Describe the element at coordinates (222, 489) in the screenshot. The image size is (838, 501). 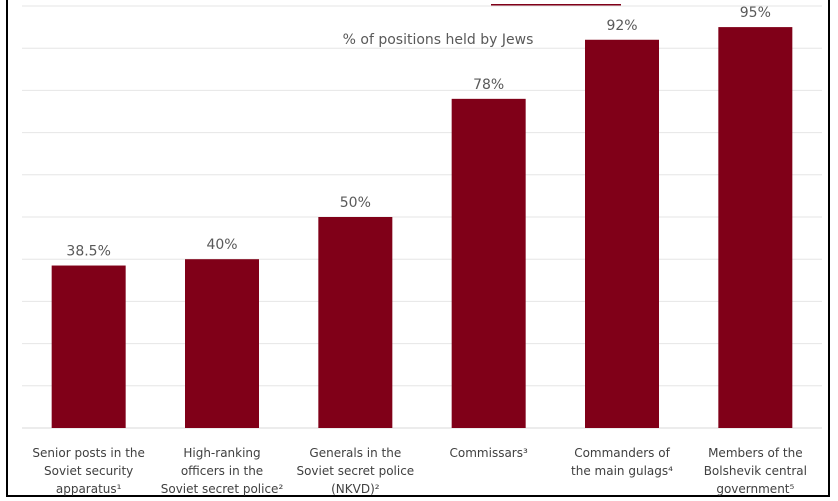
I see `category-label: Soviet secret police²` at that location.